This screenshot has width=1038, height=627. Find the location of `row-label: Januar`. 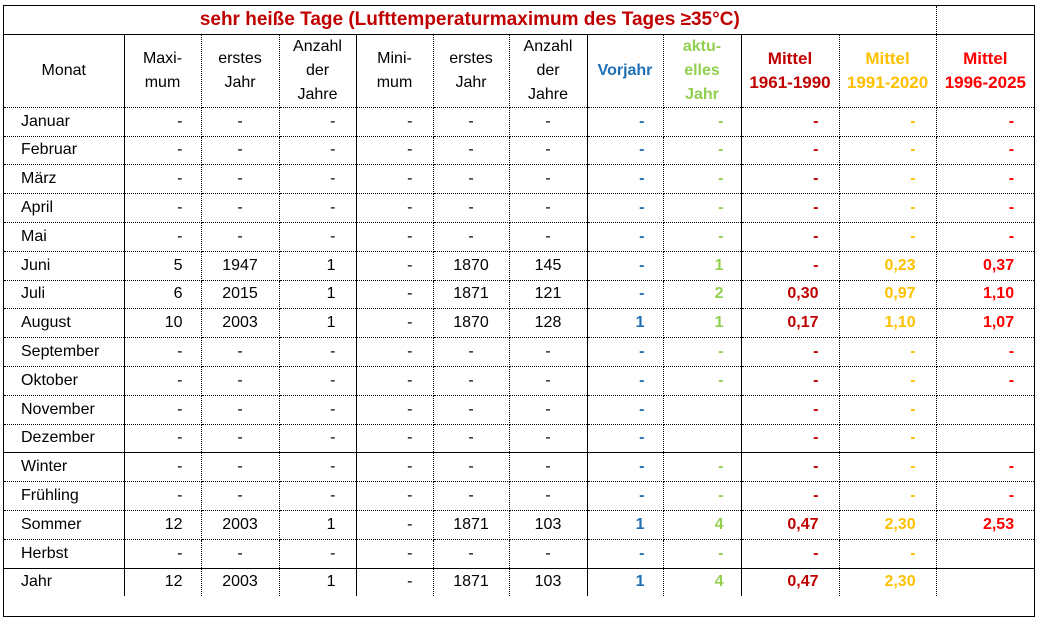

row-label: Januar is located at coordinates (64, 122).